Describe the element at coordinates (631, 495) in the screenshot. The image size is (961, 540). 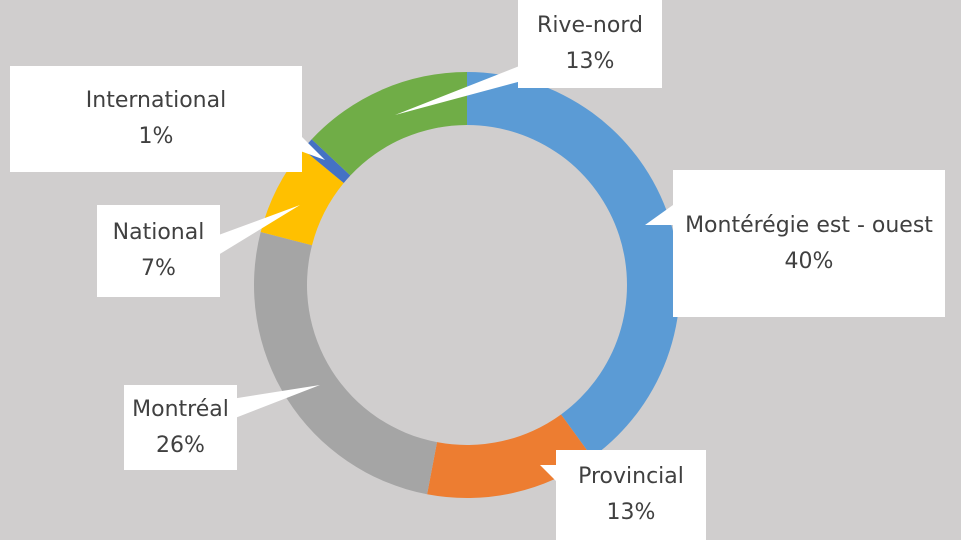
I see `callout: Provincial 13%` at that location.